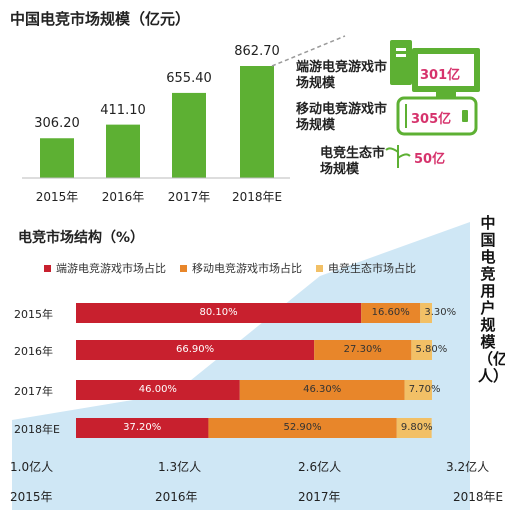 This screenshot has height=530, width=505. What do you see at coordinates (157, 122) in the screenshot?
I see `market-size-bars` at bounding box center [157, 122].